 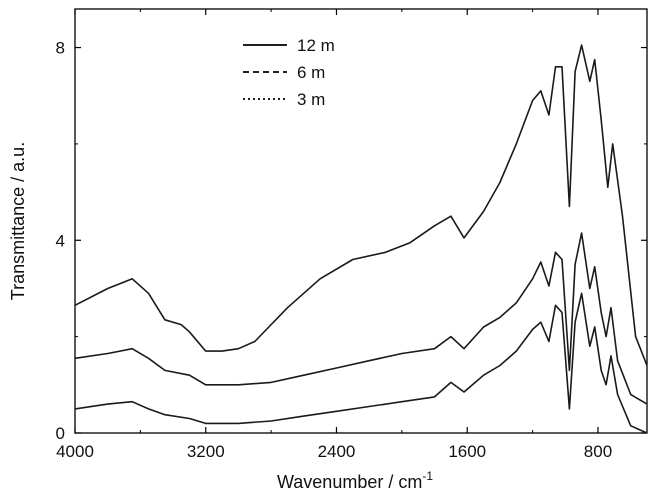 What do you see at coordinates (598, 451) in the screenshot?
I see `x-tick-label: 800` at bounding box center [598, 451].